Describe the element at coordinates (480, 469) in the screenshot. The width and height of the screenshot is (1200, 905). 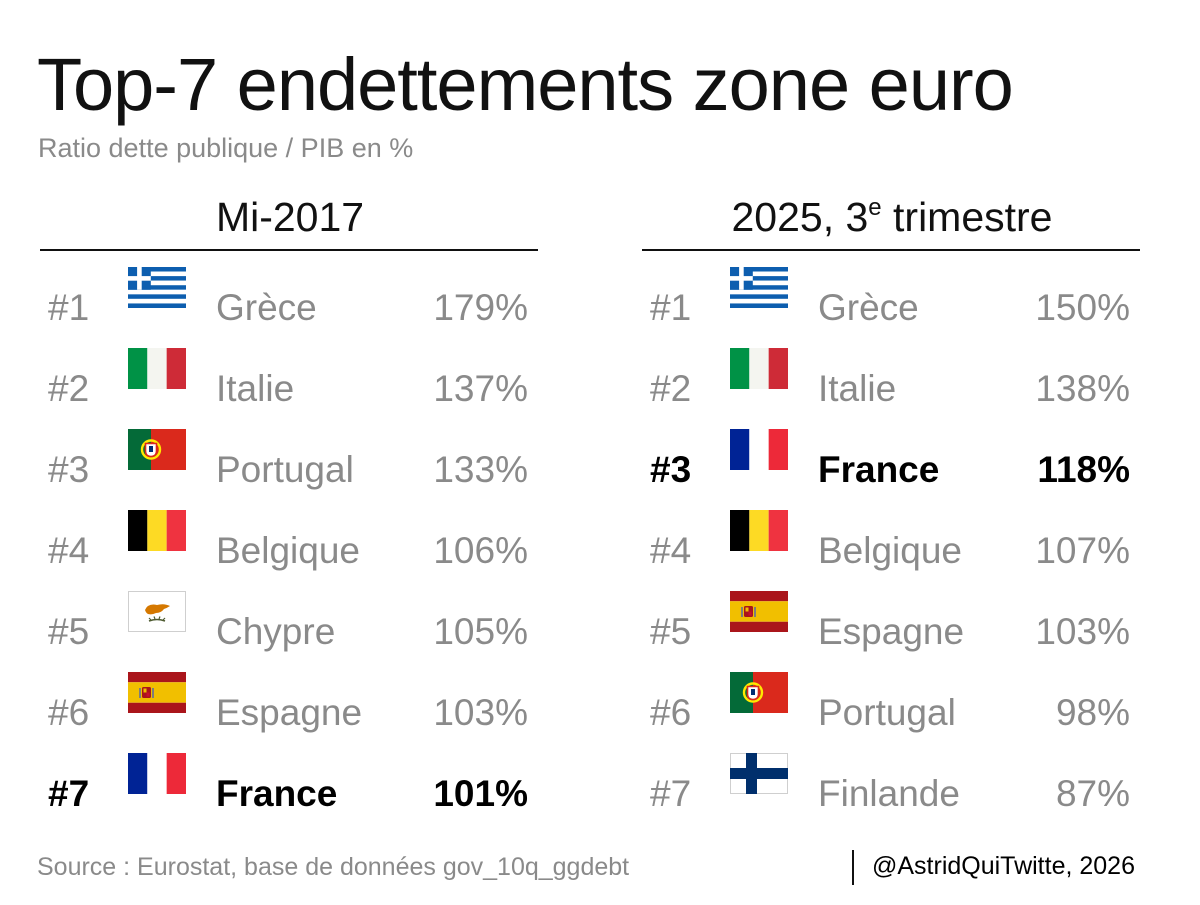
I see `debt-ratio-value: 133%` at that location.